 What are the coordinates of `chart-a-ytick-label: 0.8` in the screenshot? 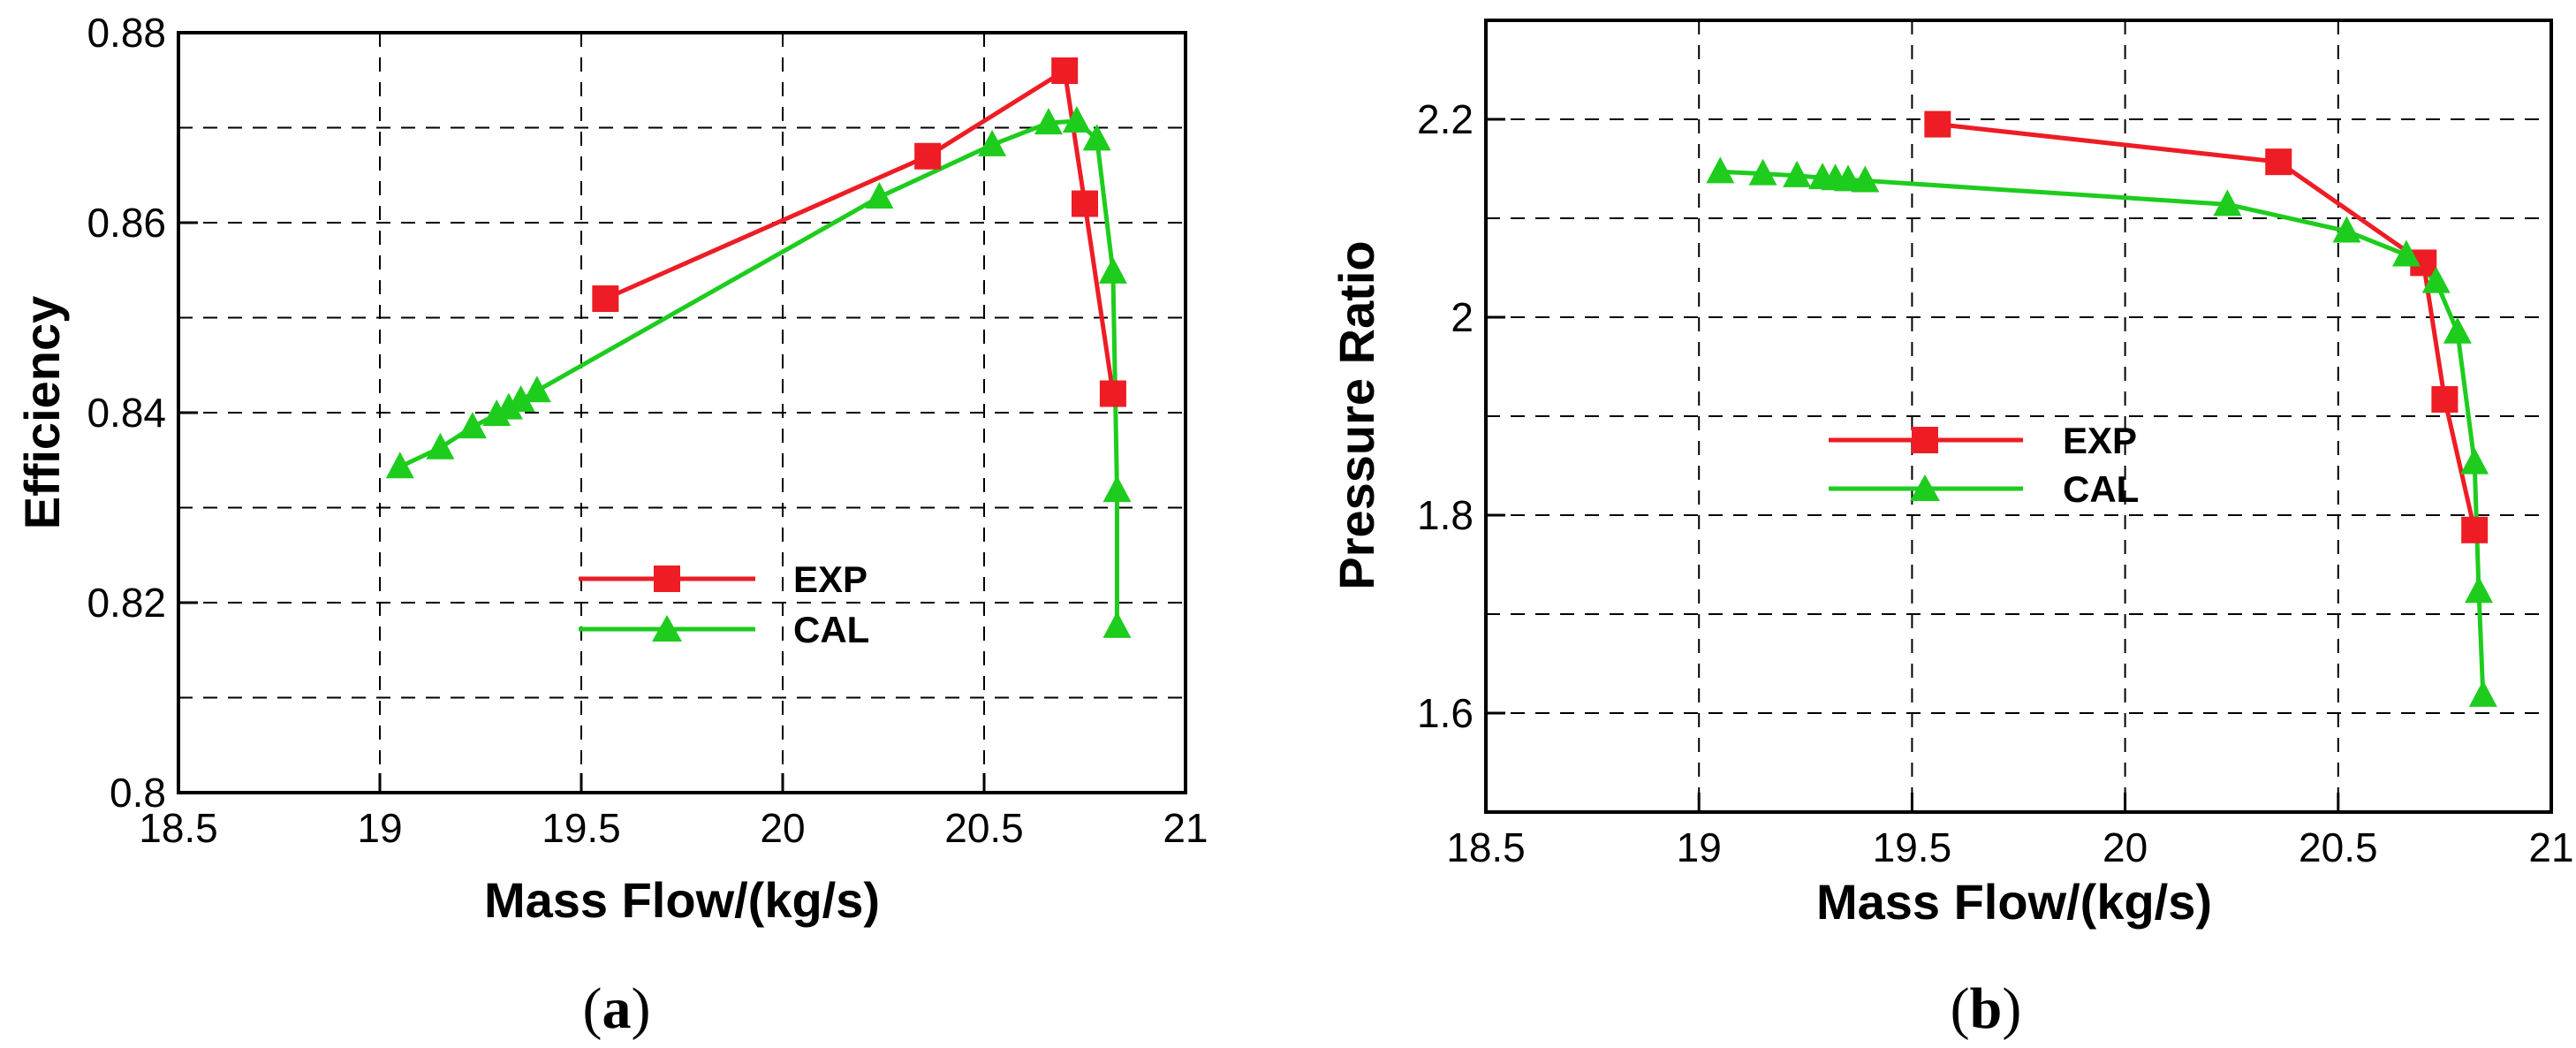 It's located at (138, 793).